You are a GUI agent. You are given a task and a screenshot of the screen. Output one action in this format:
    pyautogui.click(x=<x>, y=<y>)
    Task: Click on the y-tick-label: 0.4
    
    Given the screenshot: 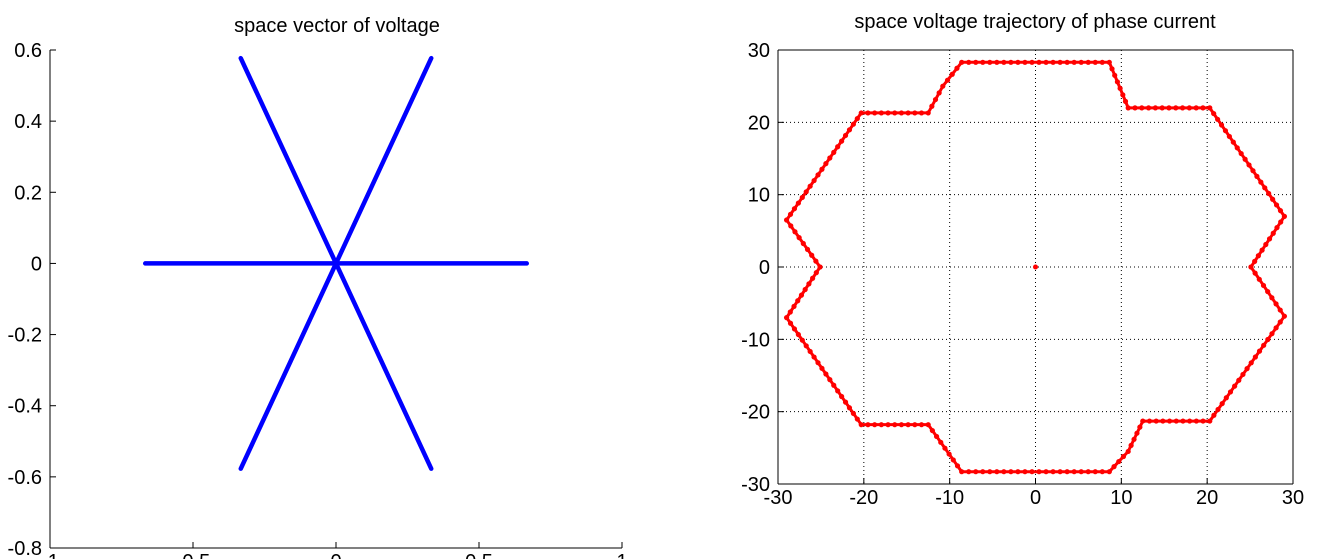 What is the action you would take?
    pyautogui.click(x=28, y=122)
    